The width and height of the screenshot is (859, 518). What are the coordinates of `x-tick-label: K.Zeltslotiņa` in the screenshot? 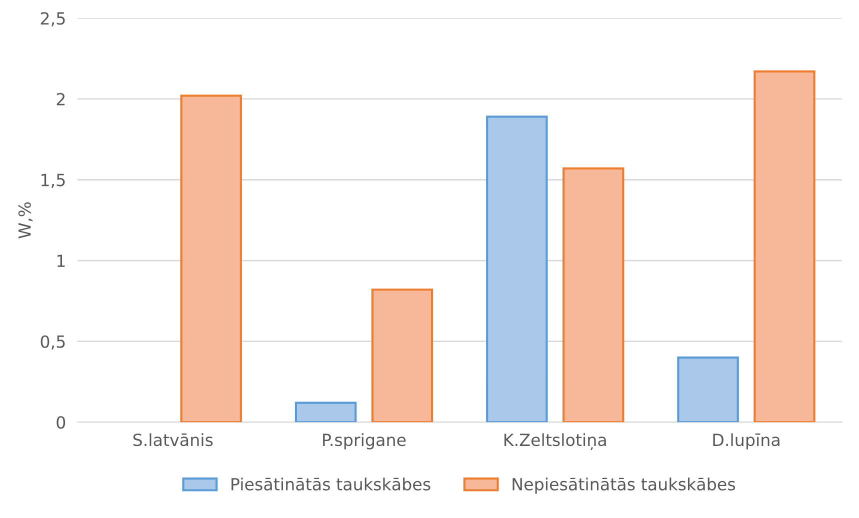 It's located at (555, 441).